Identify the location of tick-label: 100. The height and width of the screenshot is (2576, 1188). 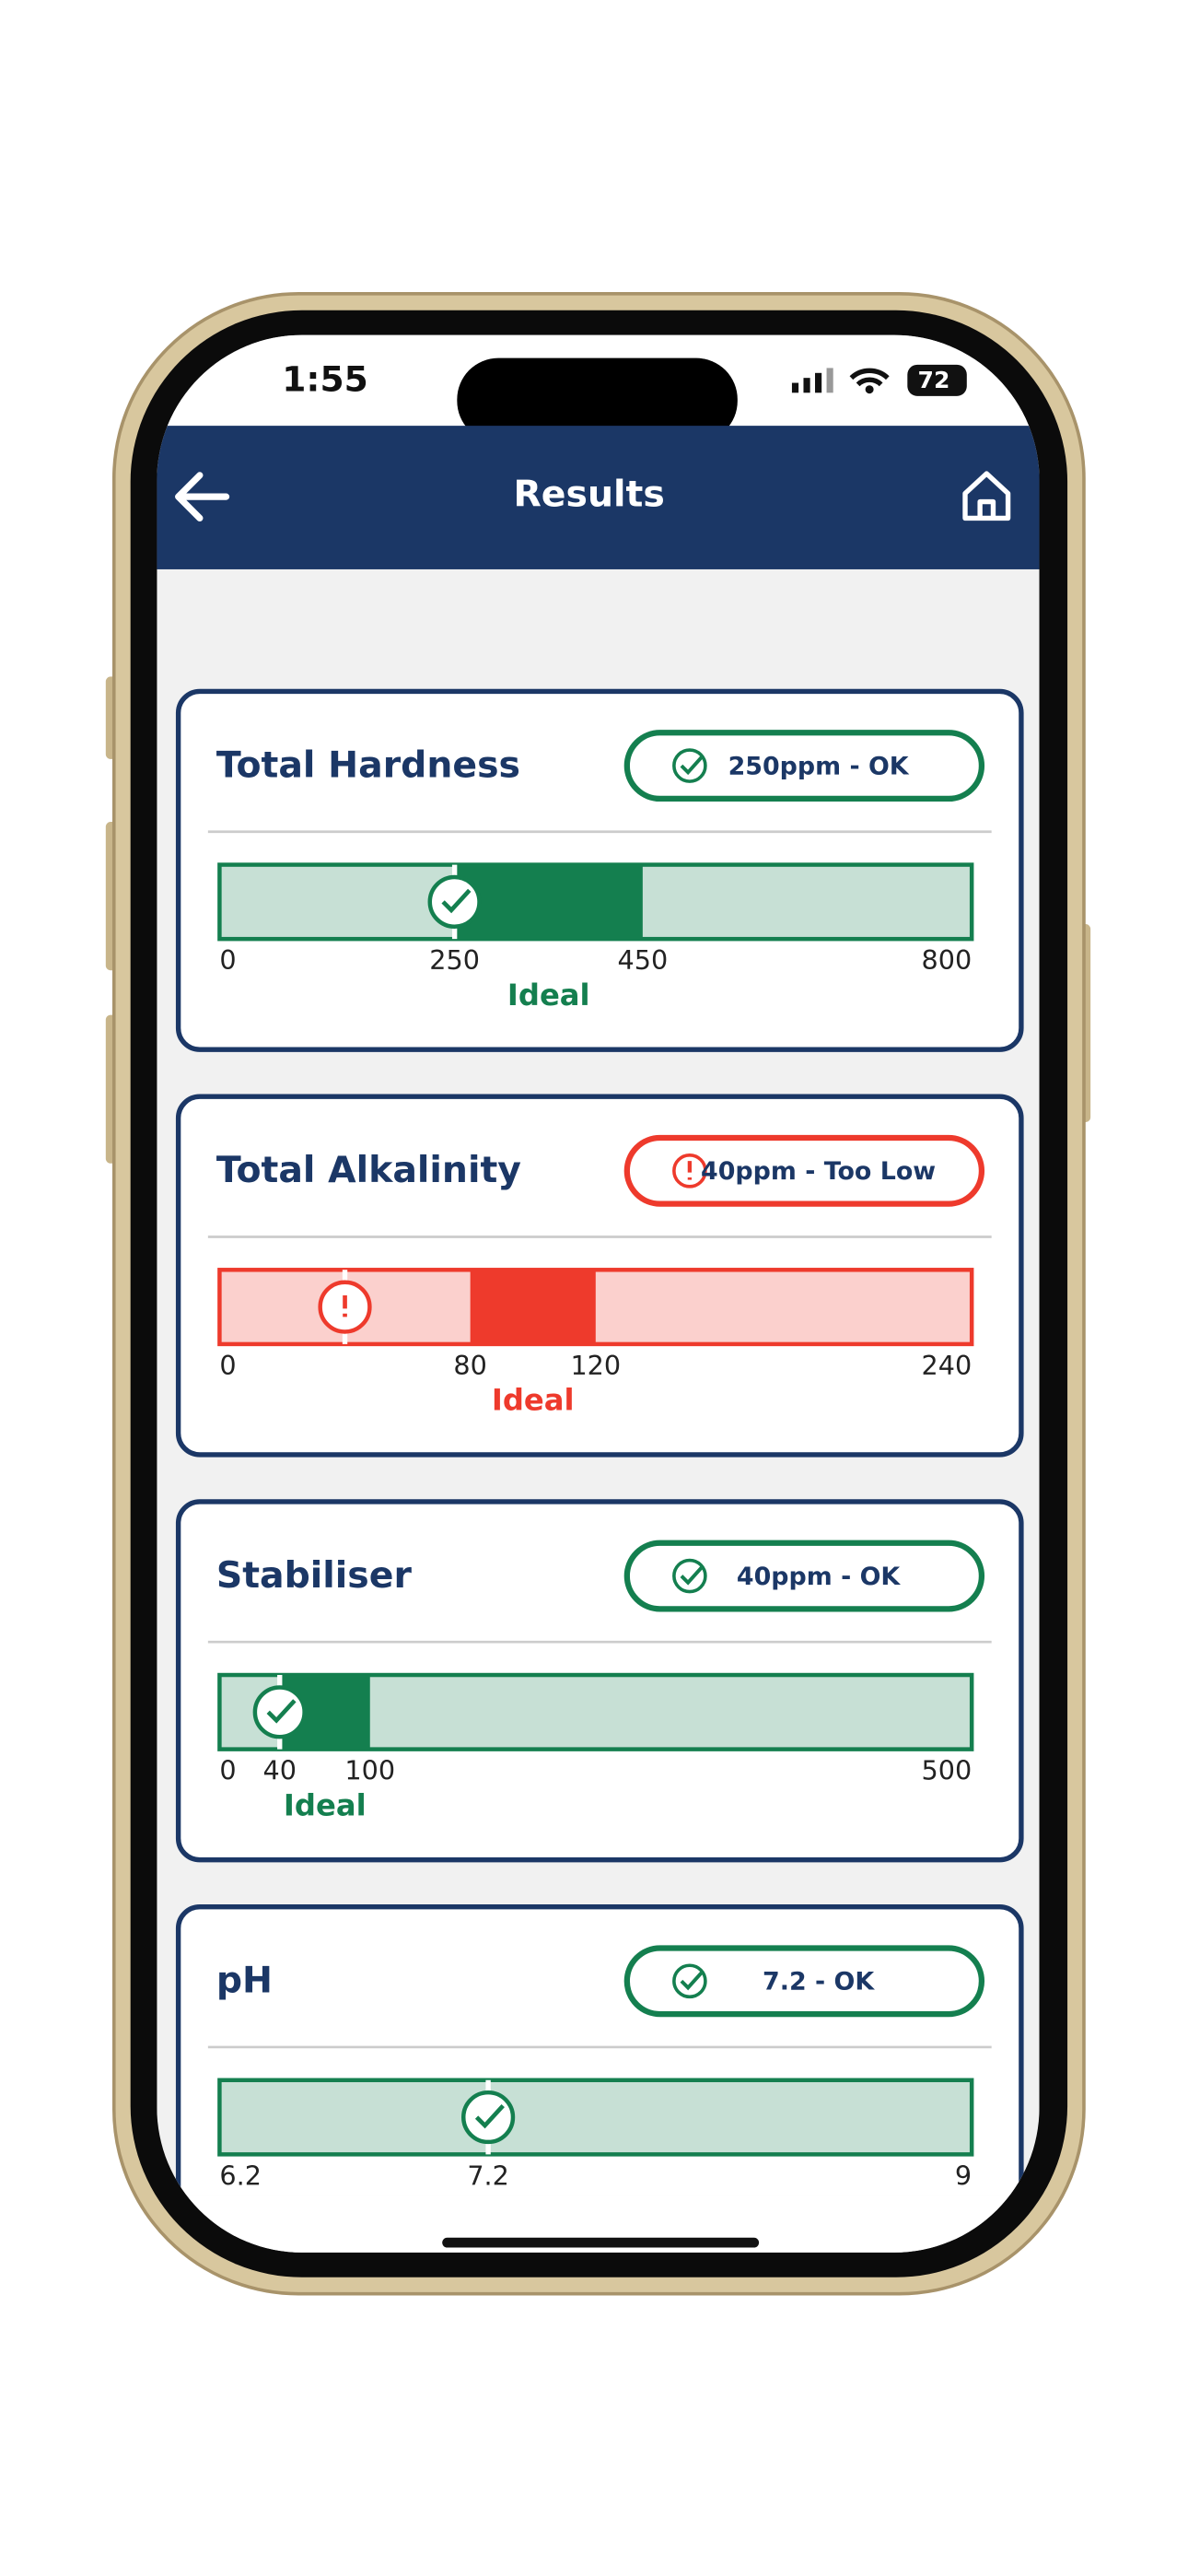
(369, 1770).